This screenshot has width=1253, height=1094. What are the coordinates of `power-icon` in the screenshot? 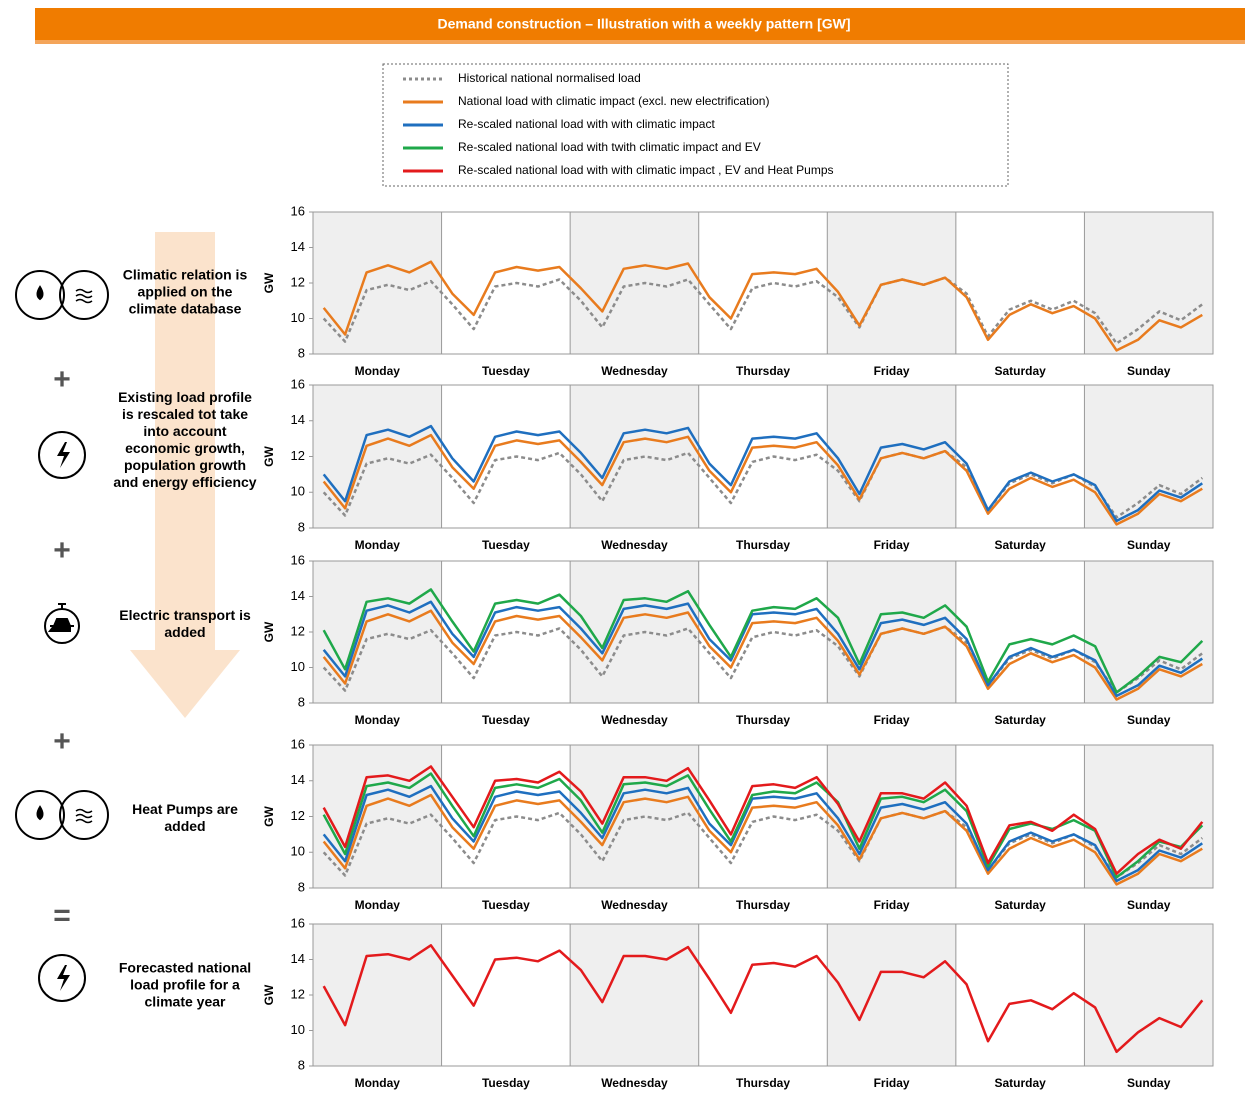 It's located at (62, 455).